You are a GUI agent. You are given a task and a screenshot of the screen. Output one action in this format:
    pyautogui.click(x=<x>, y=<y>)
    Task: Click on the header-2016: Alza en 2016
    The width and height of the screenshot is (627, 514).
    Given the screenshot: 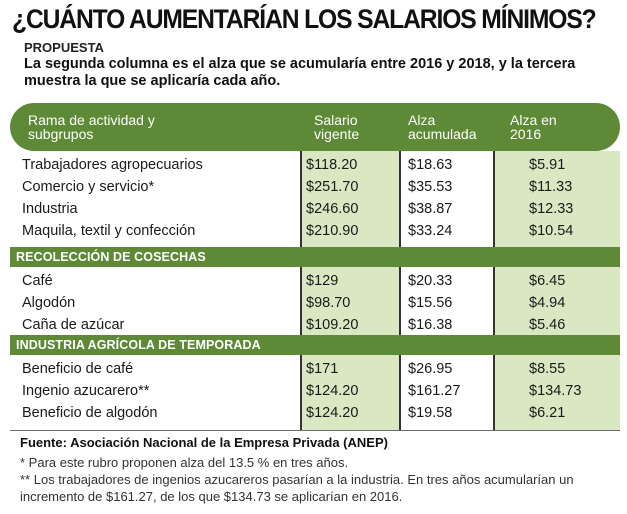 What is the action you would take?
    pyautogui.click(x=533, y=127)
    